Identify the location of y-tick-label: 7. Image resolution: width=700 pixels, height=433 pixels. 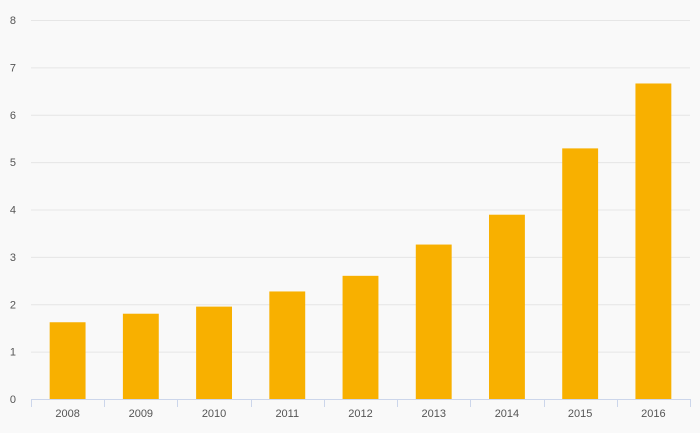
(13, 68).